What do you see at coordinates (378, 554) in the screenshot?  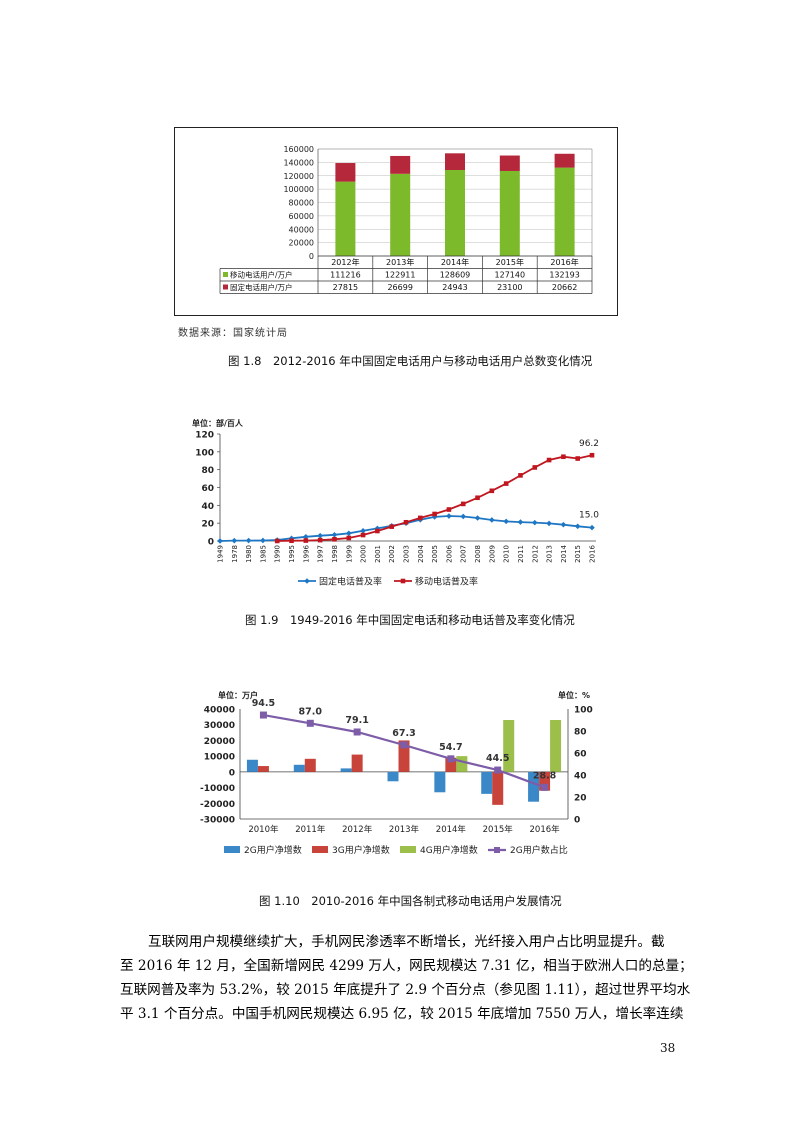 I see `x-tick-label: 2001` at bounding box center [378, 554].